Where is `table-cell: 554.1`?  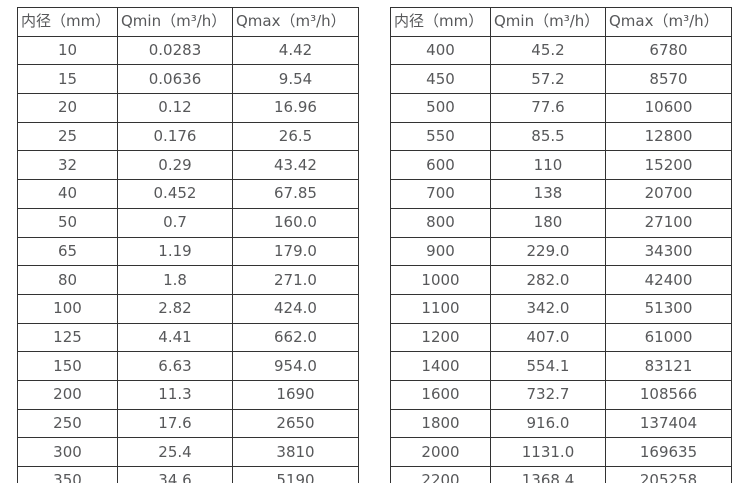 table-cell: 554.1 is located at coordinates (548, 366).